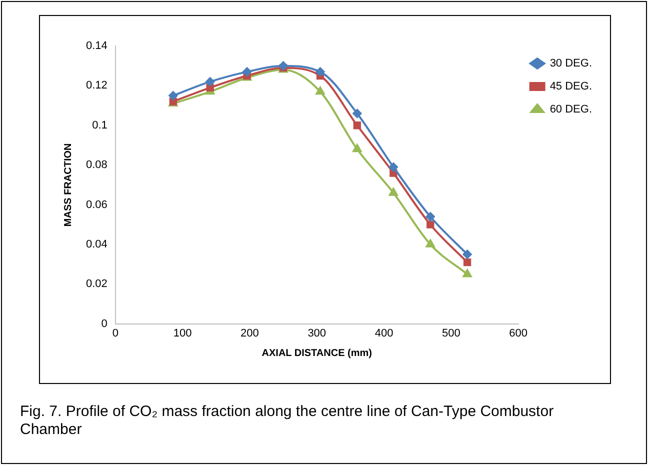 This screenshot has width=648, height=465. What do you see at coordinates (97, 46) in the screenshot?
I see `y-tick-label: 0.14` at bounding box center [97, 46].